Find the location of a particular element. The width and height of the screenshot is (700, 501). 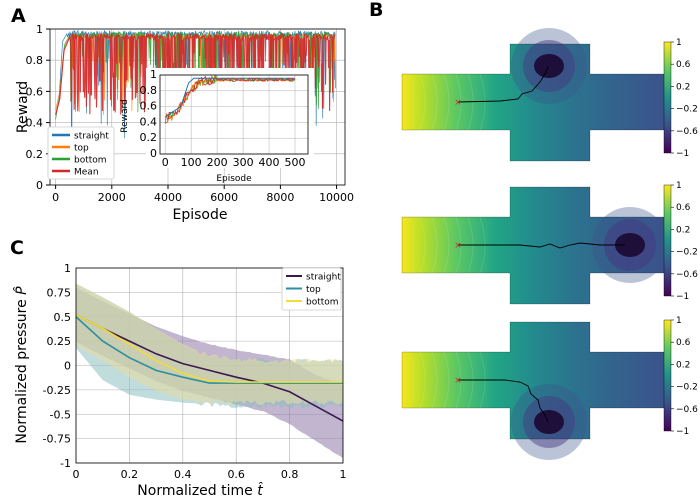

y-tick-label: 0.8 is located at coordinates (35, 60).